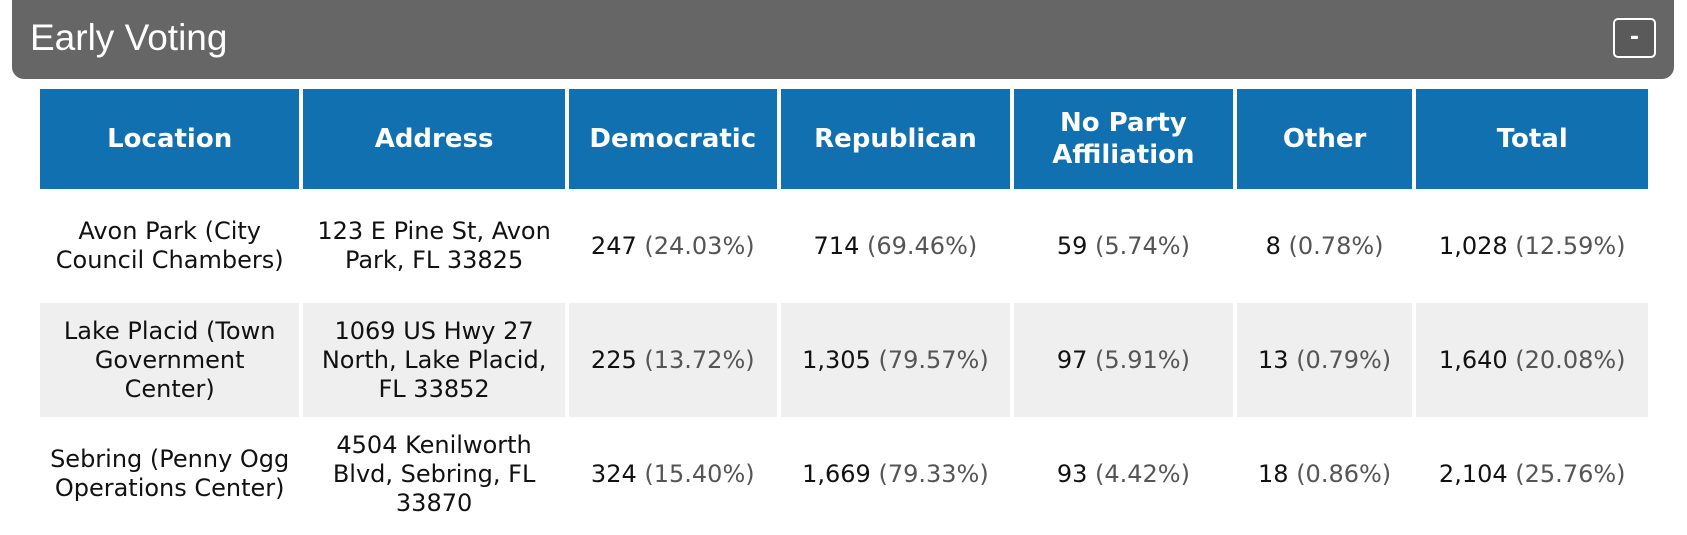 This screenshot has height=535, width=1687. Describe the element at coordinates (1072, 359) in the screenshot. I see `npa-count: 97` at that location.